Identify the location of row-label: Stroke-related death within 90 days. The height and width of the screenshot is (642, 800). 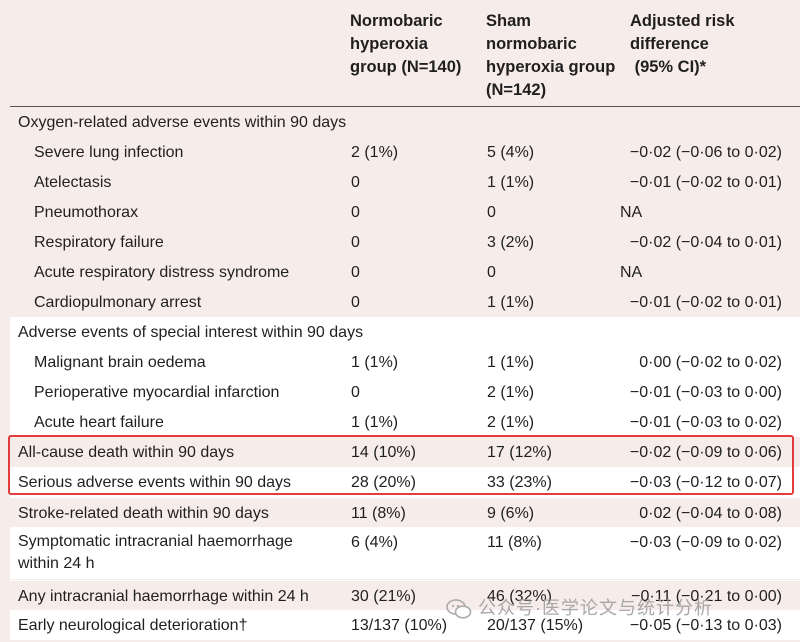
(143, 513).